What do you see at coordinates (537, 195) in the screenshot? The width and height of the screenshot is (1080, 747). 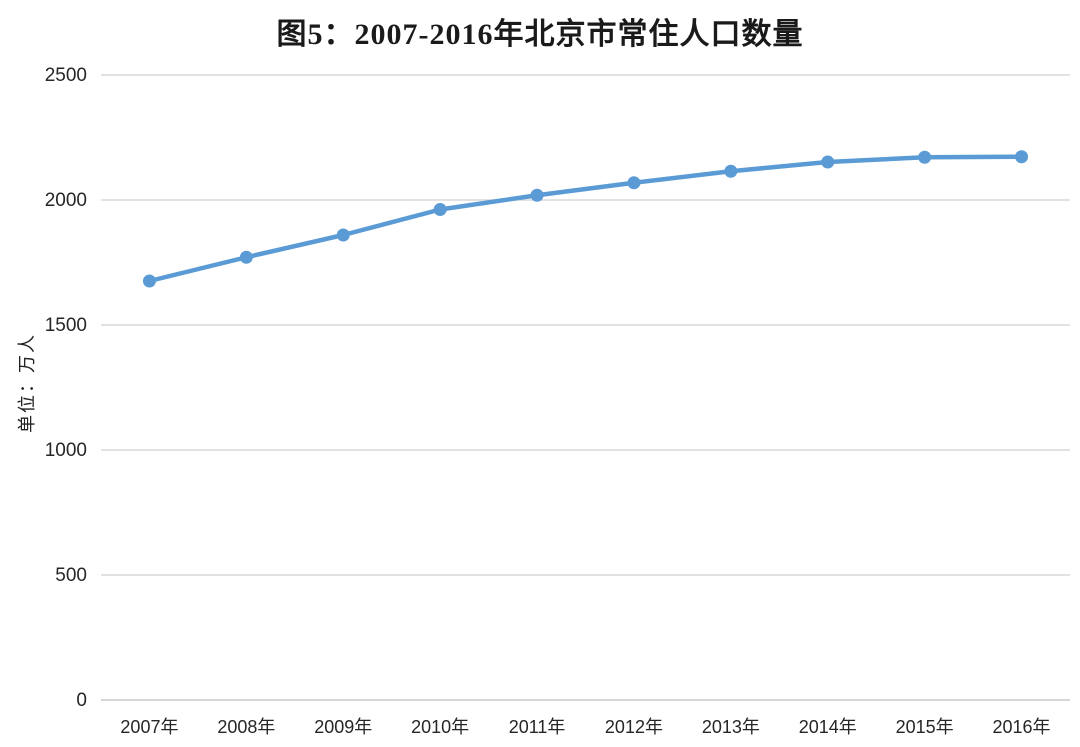 I see `data-point-2011年` at bounding box center [537, 195].